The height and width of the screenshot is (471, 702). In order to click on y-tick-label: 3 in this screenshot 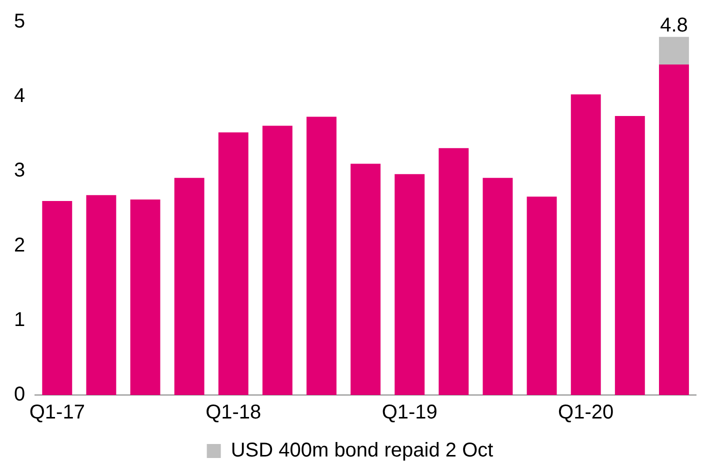, I will do `click(20, 171)`.